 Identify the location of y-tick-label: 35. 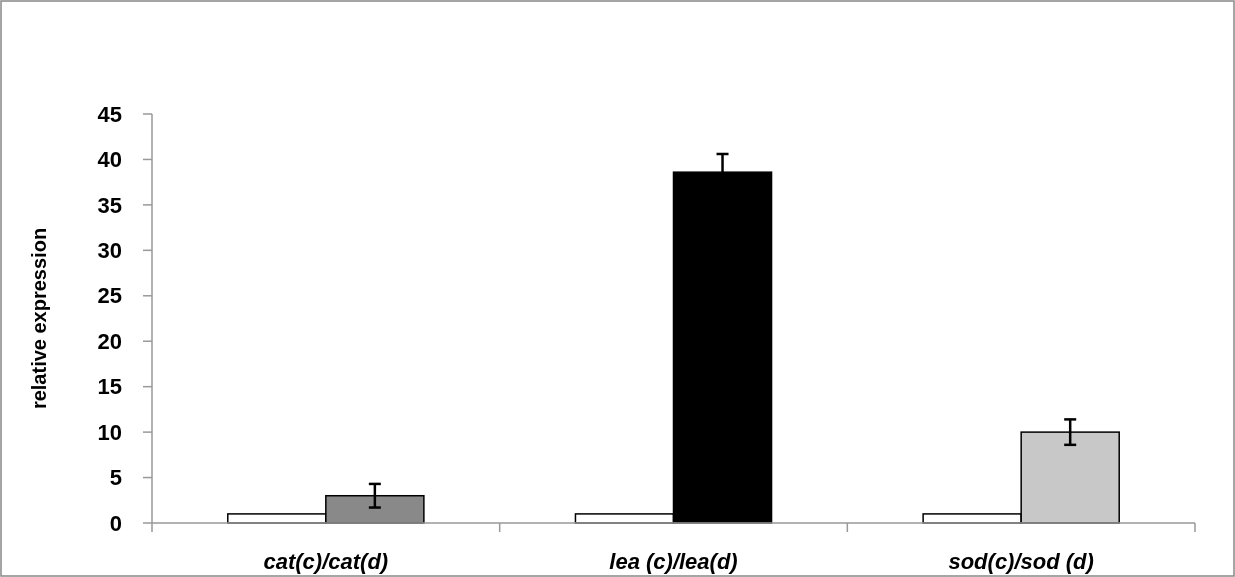
(109, 205).